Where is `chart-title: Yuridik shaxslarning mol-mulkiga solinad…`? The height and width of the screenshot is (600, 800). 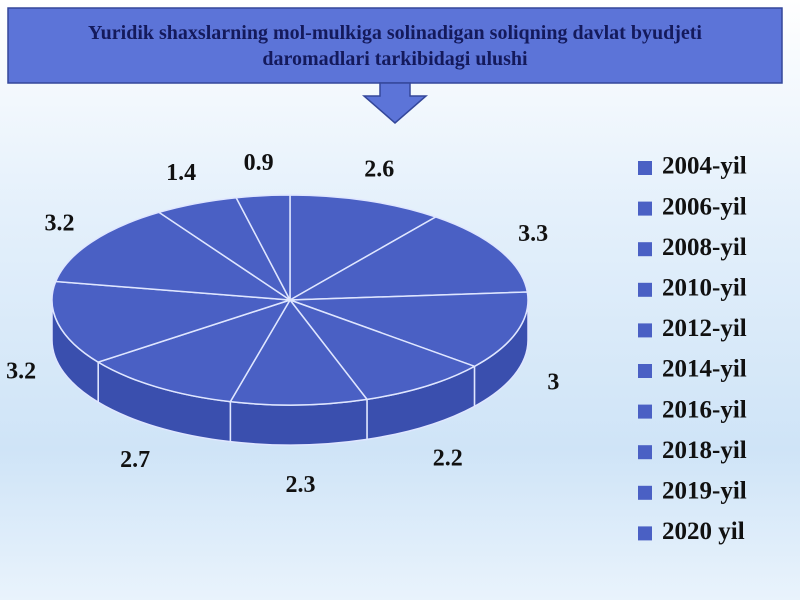 chart-title: Yuridik shaxslarning mol-mulkiga solinad… is located at coordinates (395, 46).